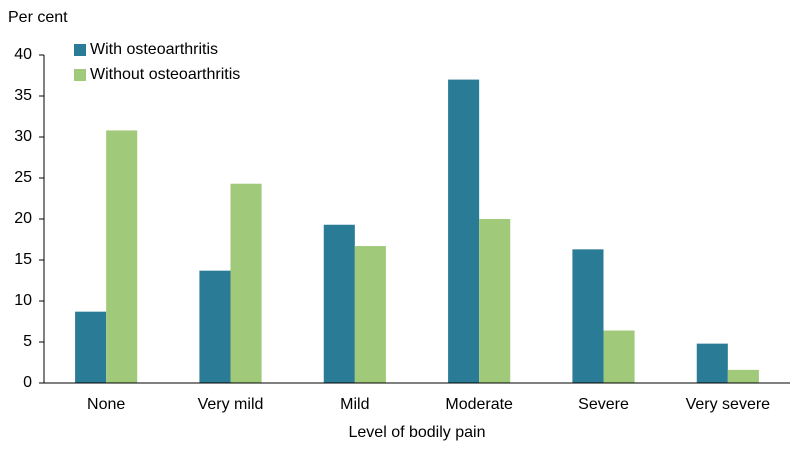  Describe the element at coordinates (23, 300) in the screenshot. I see `y-tick-label: 10` at that location.